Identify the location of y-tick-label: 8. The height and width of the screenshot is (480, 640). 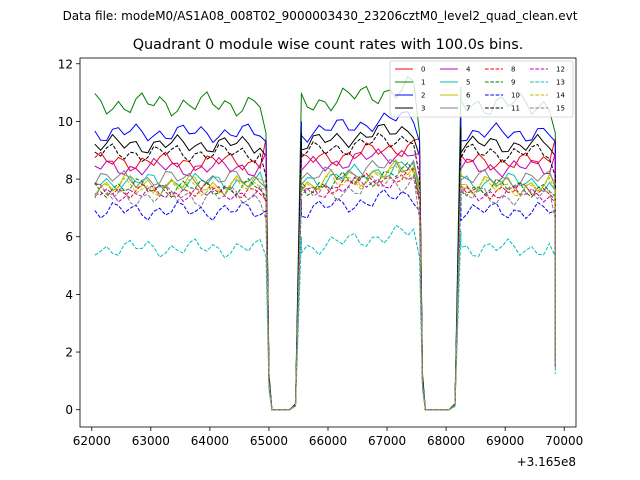
(69, 180).